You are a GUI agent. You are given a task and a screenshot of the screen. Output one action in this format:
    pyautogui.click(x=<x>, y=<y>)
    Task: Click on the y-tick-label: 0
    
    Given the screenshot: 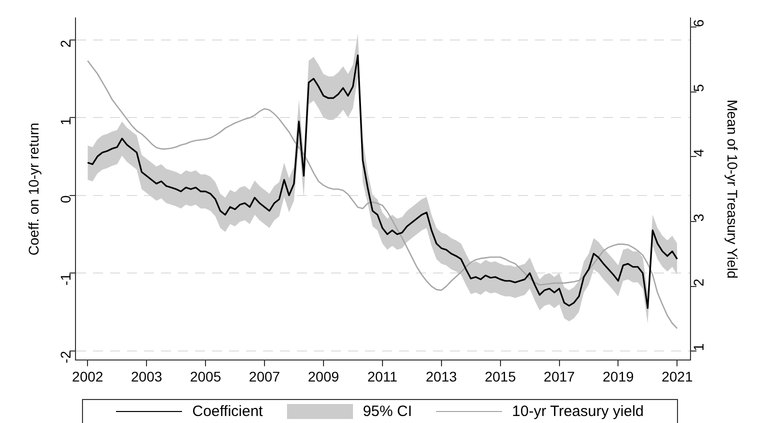 What is the action you would take?
    pyautogui.click(x=65, y=199)
    